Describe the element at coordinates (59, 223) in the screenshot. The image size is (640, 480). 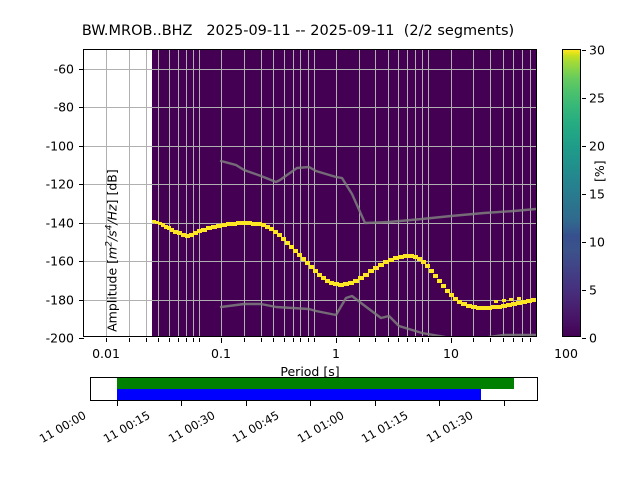
I see `y-tick-label: -140` at that location.